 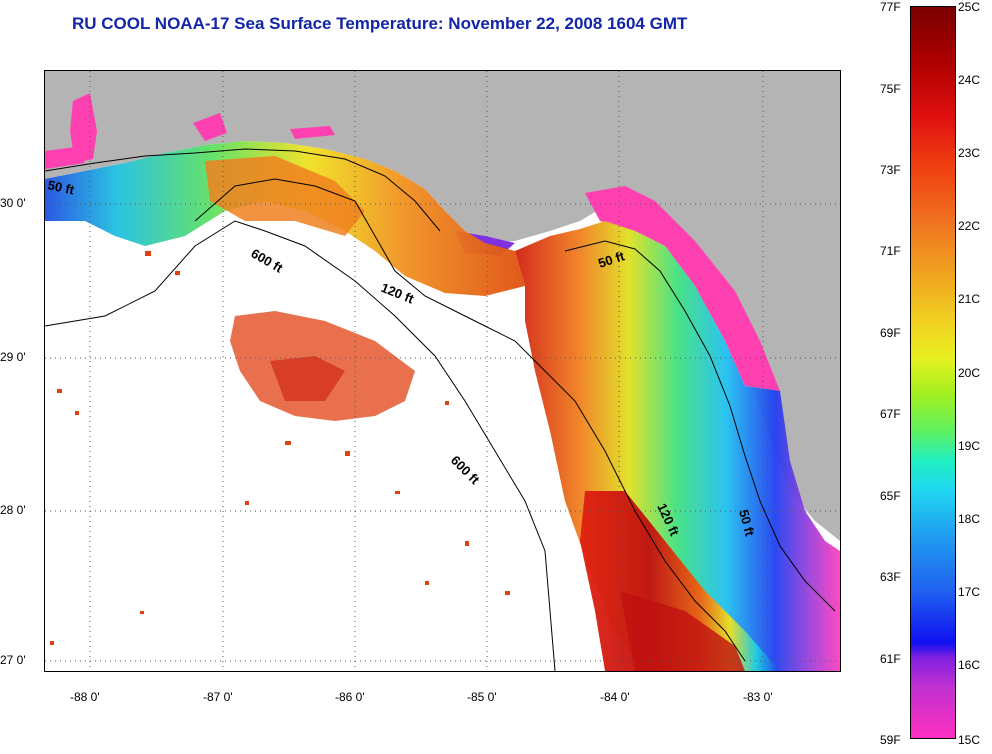 What do you see at coordinates (890, 251) in the screenshot?
I see `cb-f-71: 71F` at bounding box center [890, 251].